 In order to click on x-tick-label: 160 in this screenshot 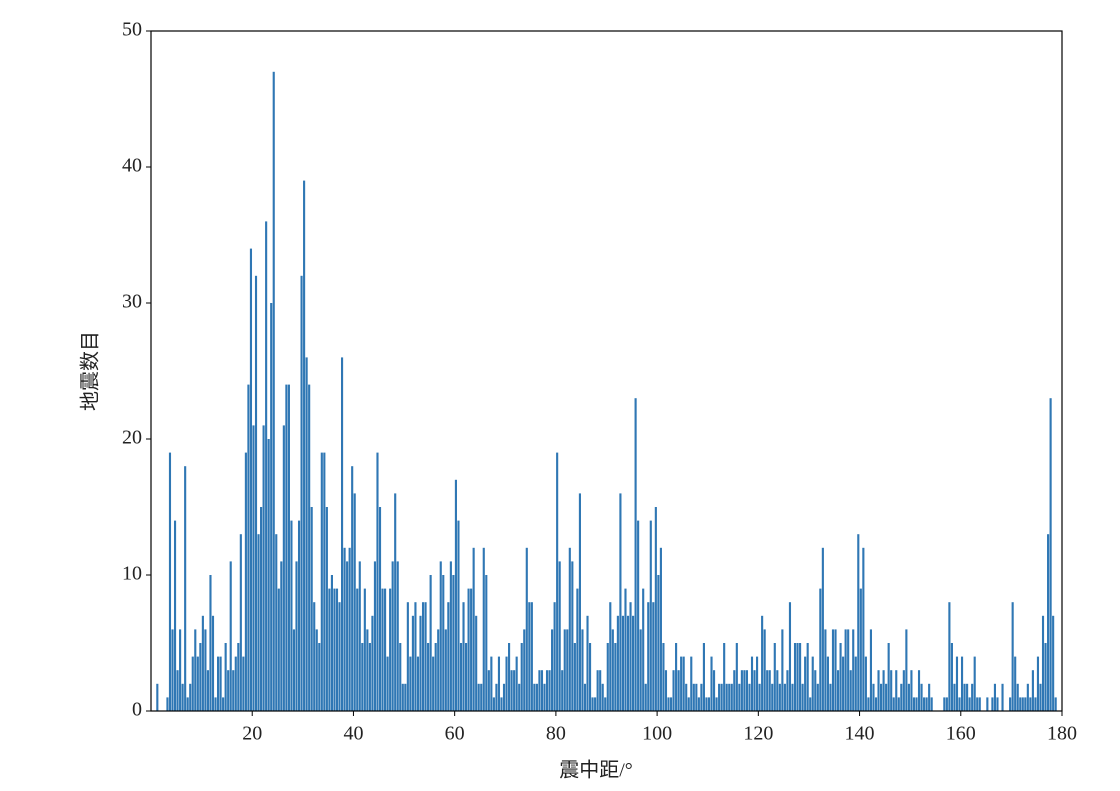, I will do `click(961, 734)`.